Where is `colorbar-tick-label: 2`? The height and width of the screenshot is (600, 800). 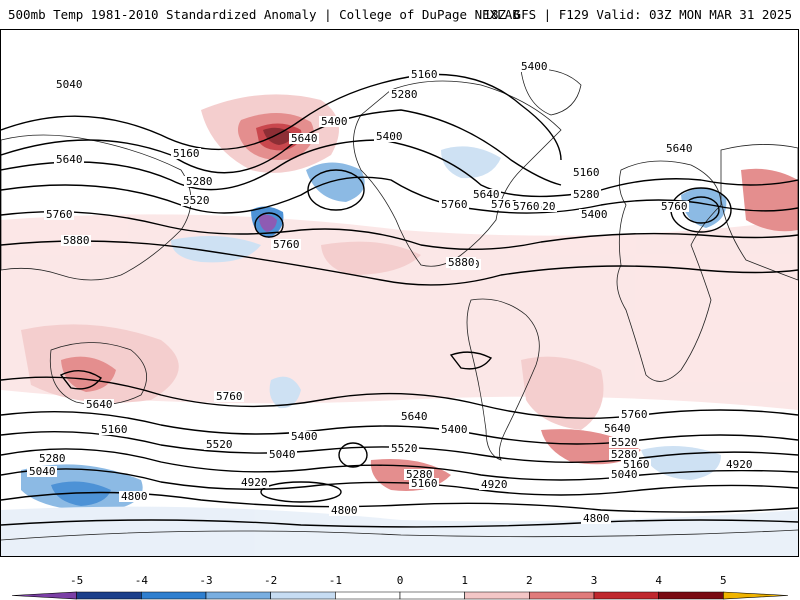
colorbar-tick-label: 2 is located at coordinates (529, 580).